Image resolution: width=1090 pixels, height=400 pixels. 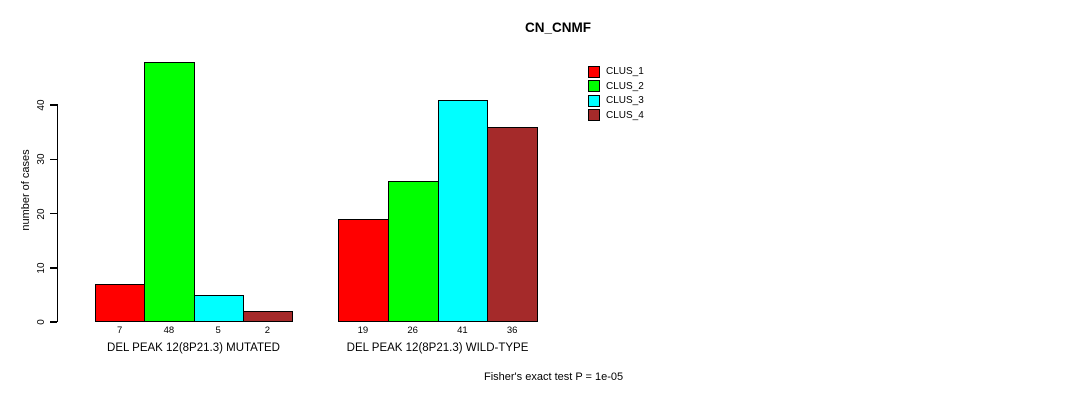 I want to click on legend-label: CLUS_2, so click(x=625, y=86).